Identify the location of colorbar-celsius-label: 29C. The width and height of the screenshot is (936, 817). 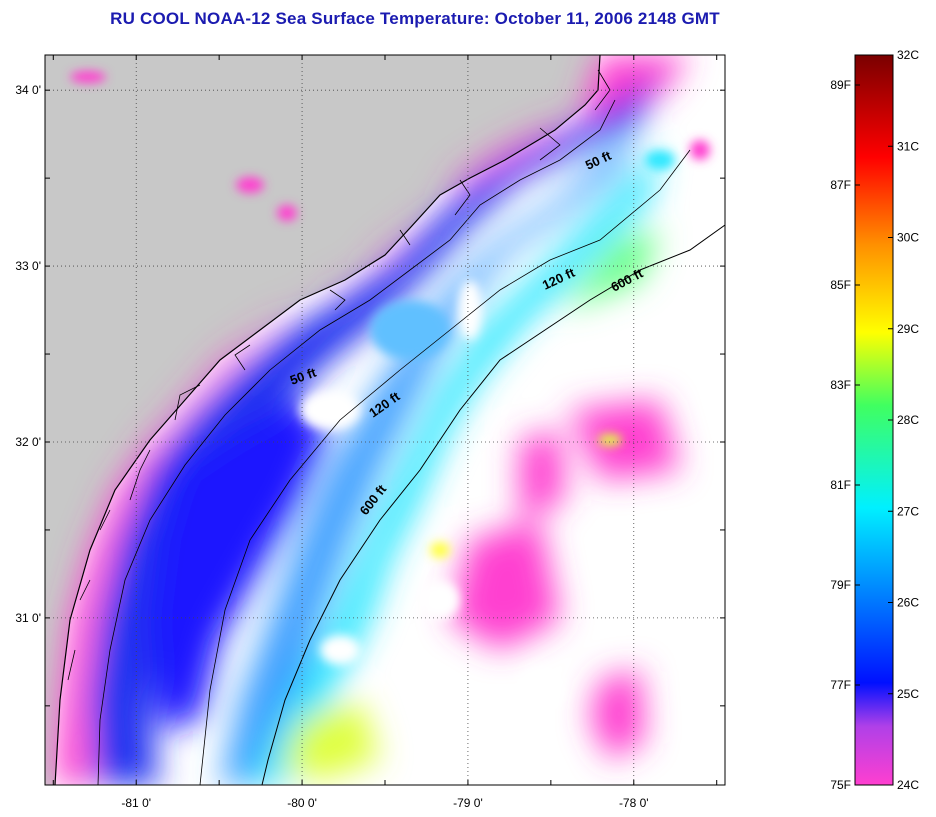
(908, 329).